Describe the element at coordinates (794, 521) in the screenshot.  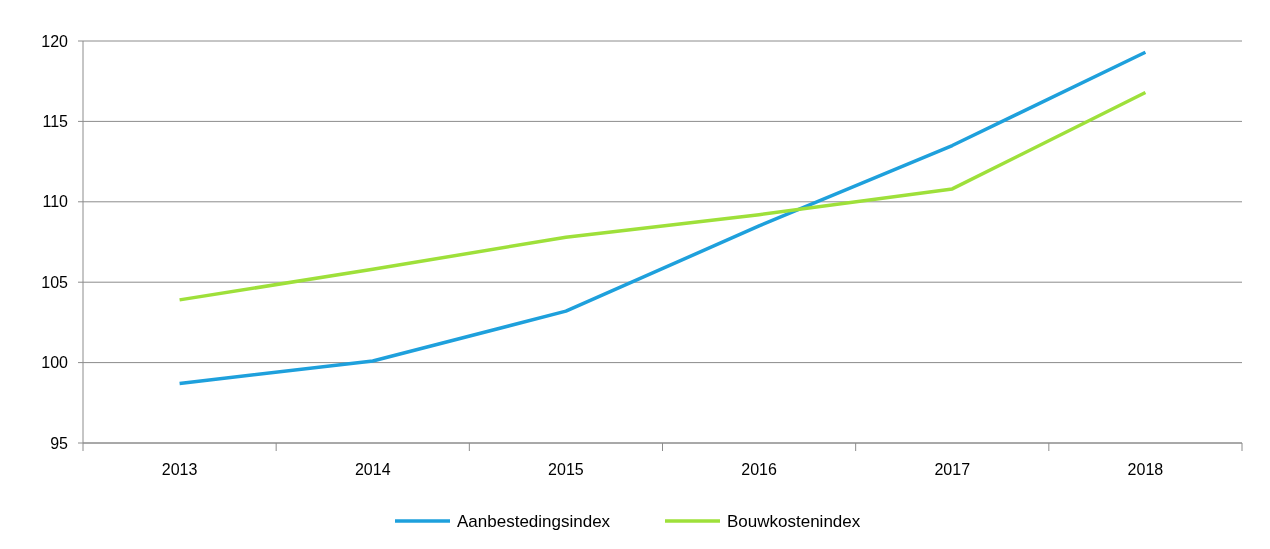
I see `legend-label: Bouwkostenindex` at that location.